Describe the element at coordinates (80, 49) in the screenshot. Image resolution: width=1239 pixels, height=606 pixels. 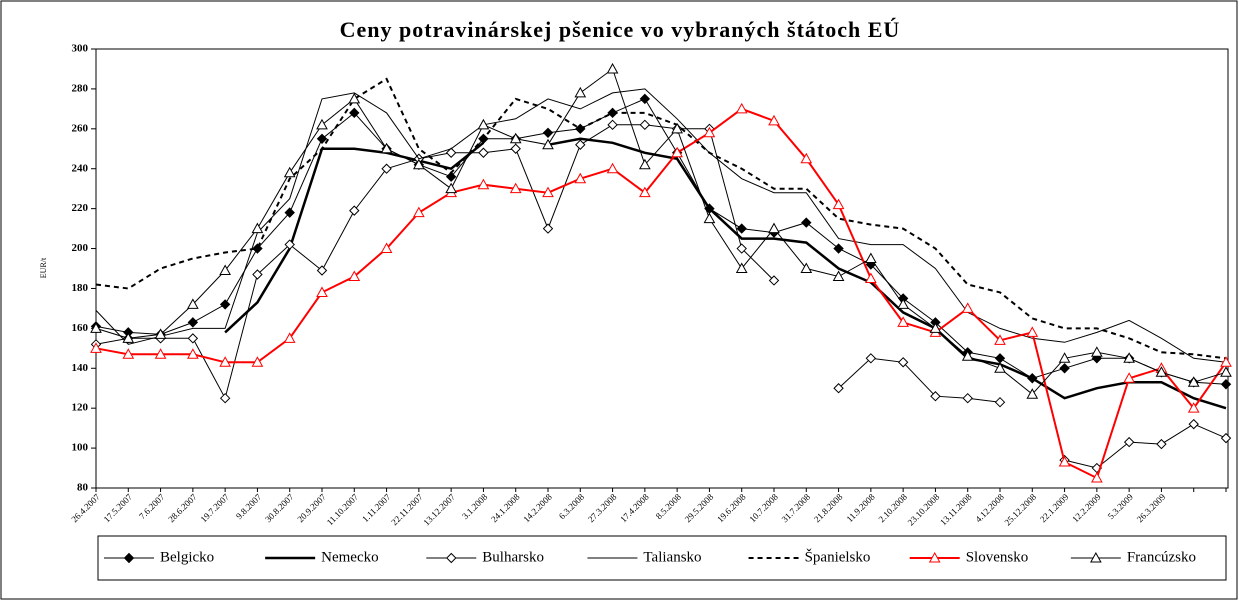
I see `y-tick-label: 300` at that location.